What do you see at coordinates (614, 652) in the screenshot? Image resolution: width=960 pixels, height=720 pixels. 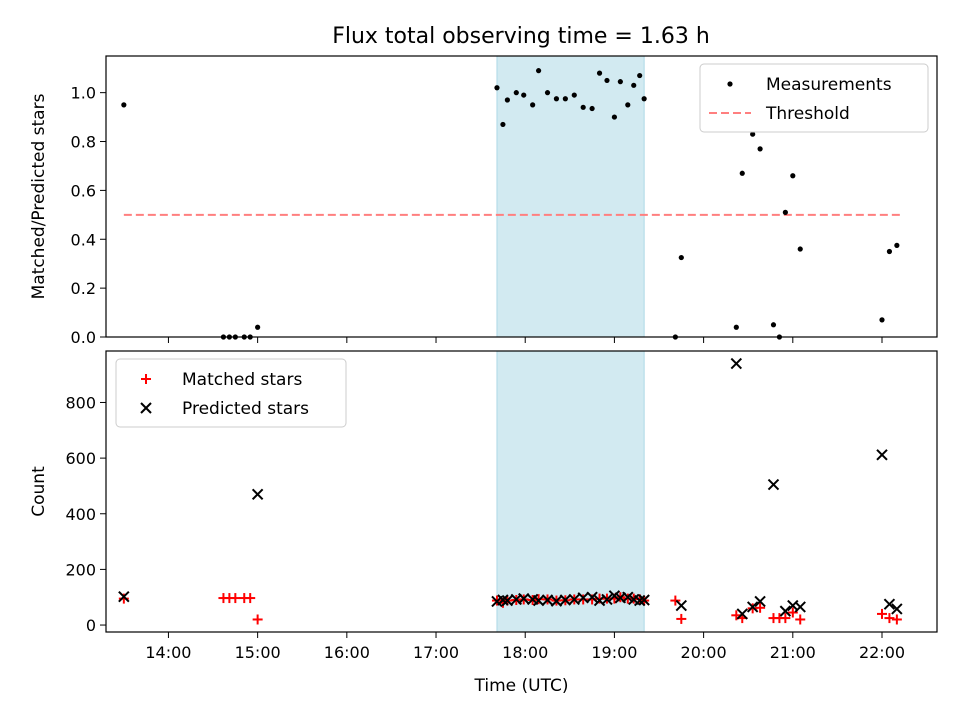 I see `x-tick-label: 19:00` at bounding box center [614, 652].